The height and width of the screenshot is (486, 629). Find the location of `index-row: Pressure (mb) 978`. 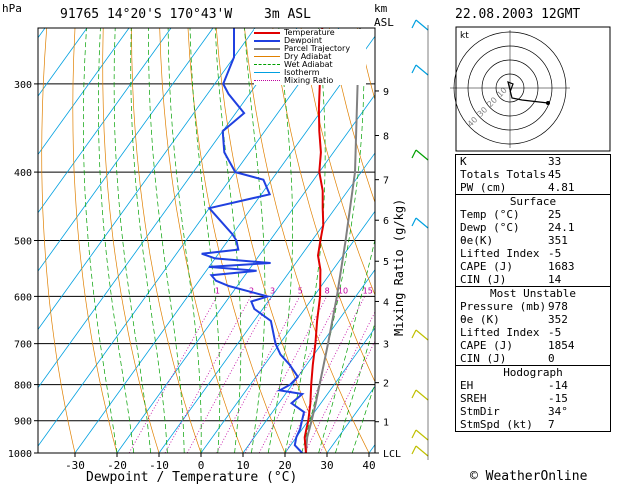

index-row: Pressure (mb) 978 is located at coordinates (533, 306).